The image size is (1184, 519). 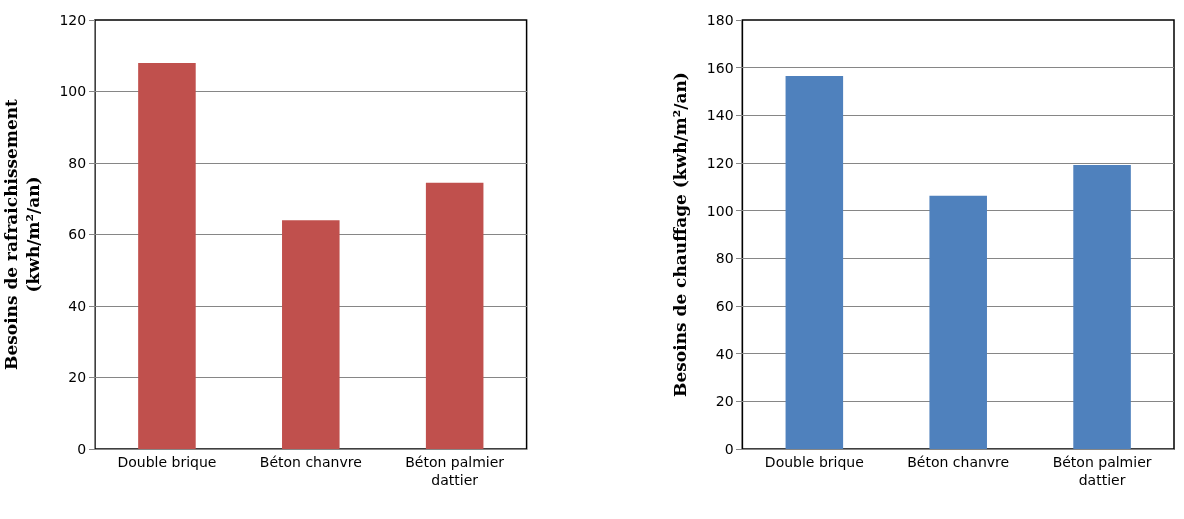 I want to click on y-tick-label: 140, so click(x=720, y=115).